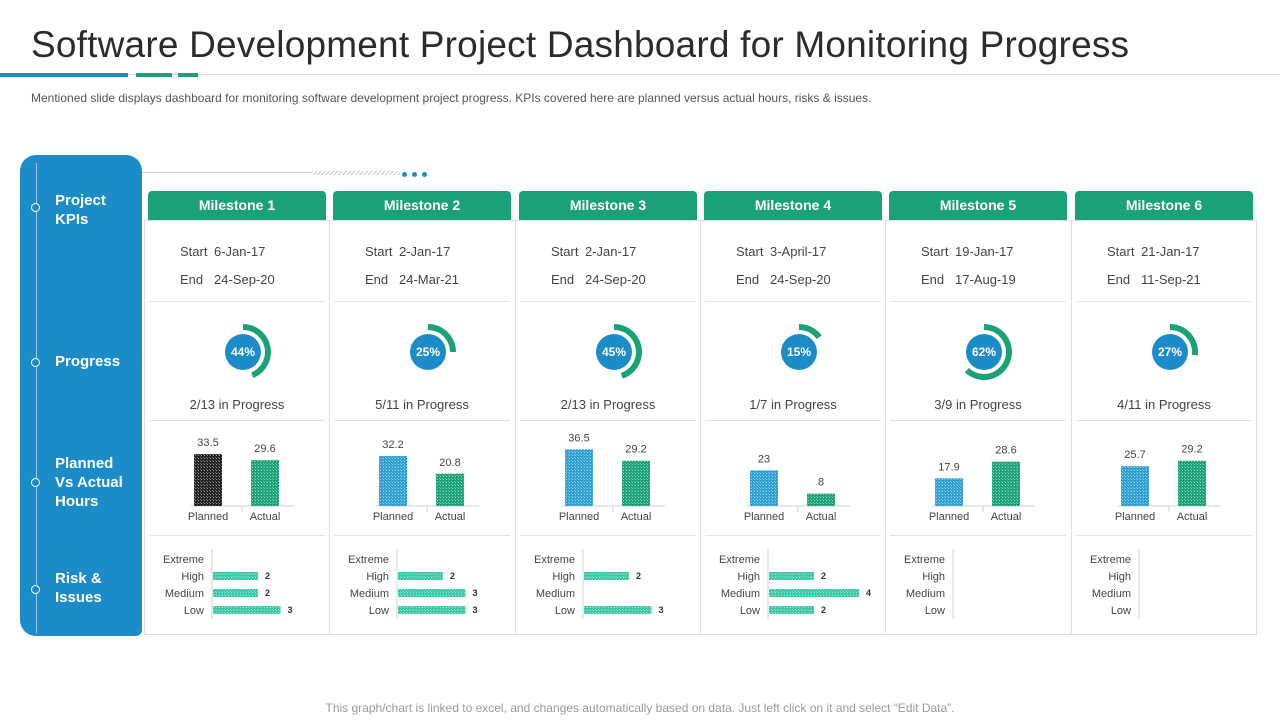 The width and height of the screenshot is (1280, 720). What do you see at coordinates (821, 483) in the screenshot?
I see `bar-value-actual: 8` at bounding box center [821, 483].